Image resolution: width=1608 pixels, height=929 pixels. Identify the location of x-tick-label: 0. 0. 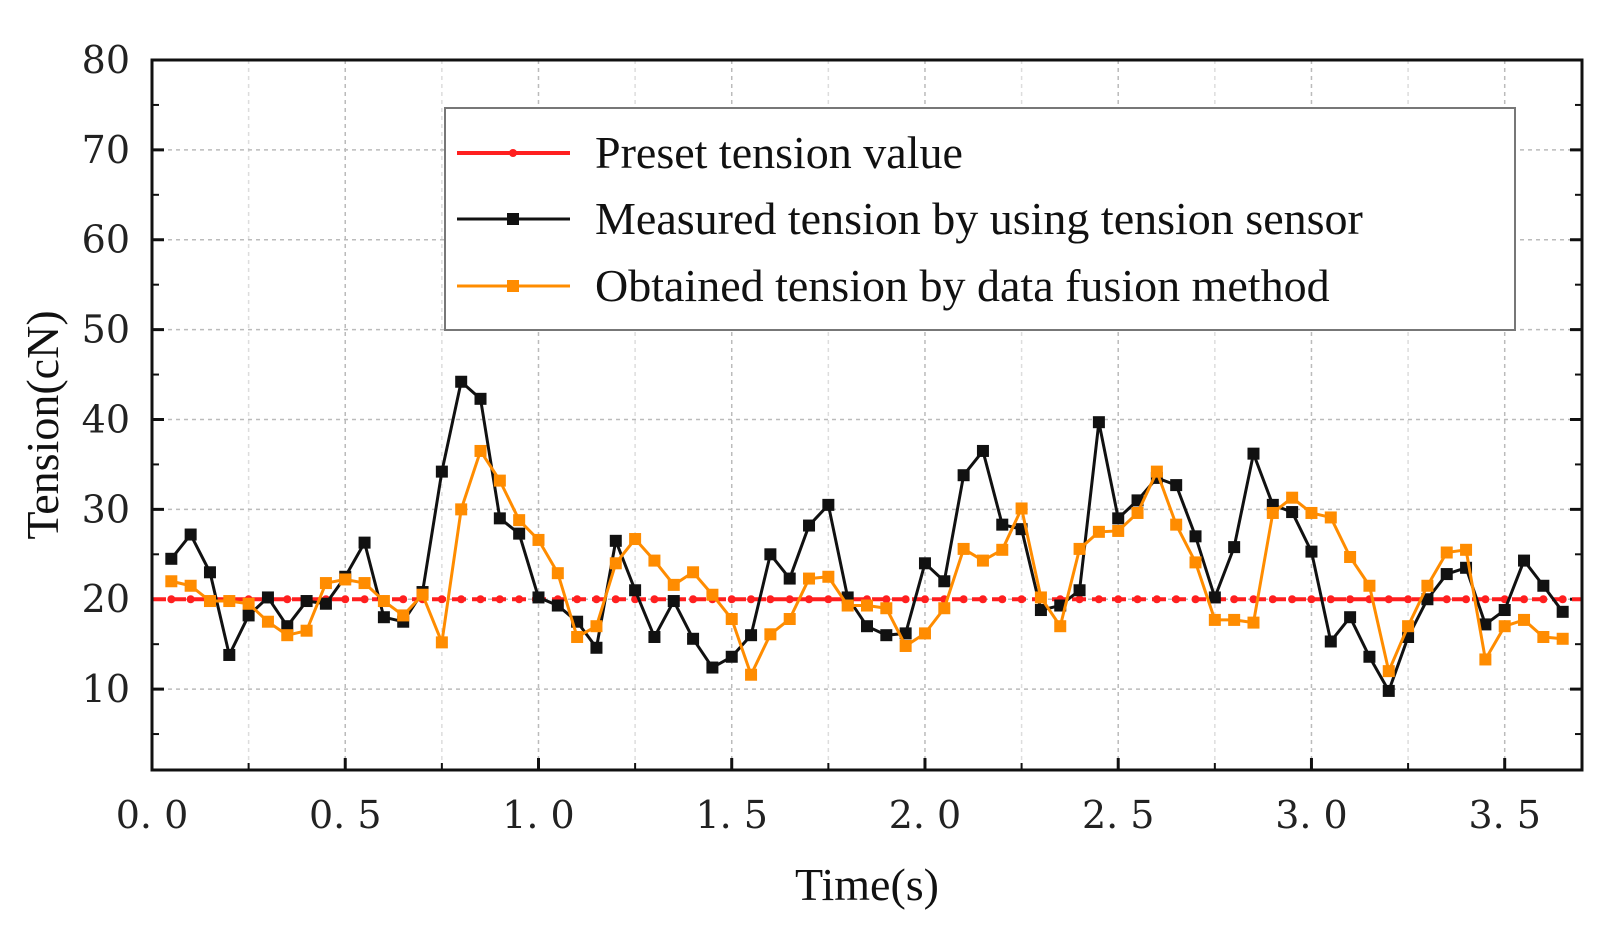
(152, 815).